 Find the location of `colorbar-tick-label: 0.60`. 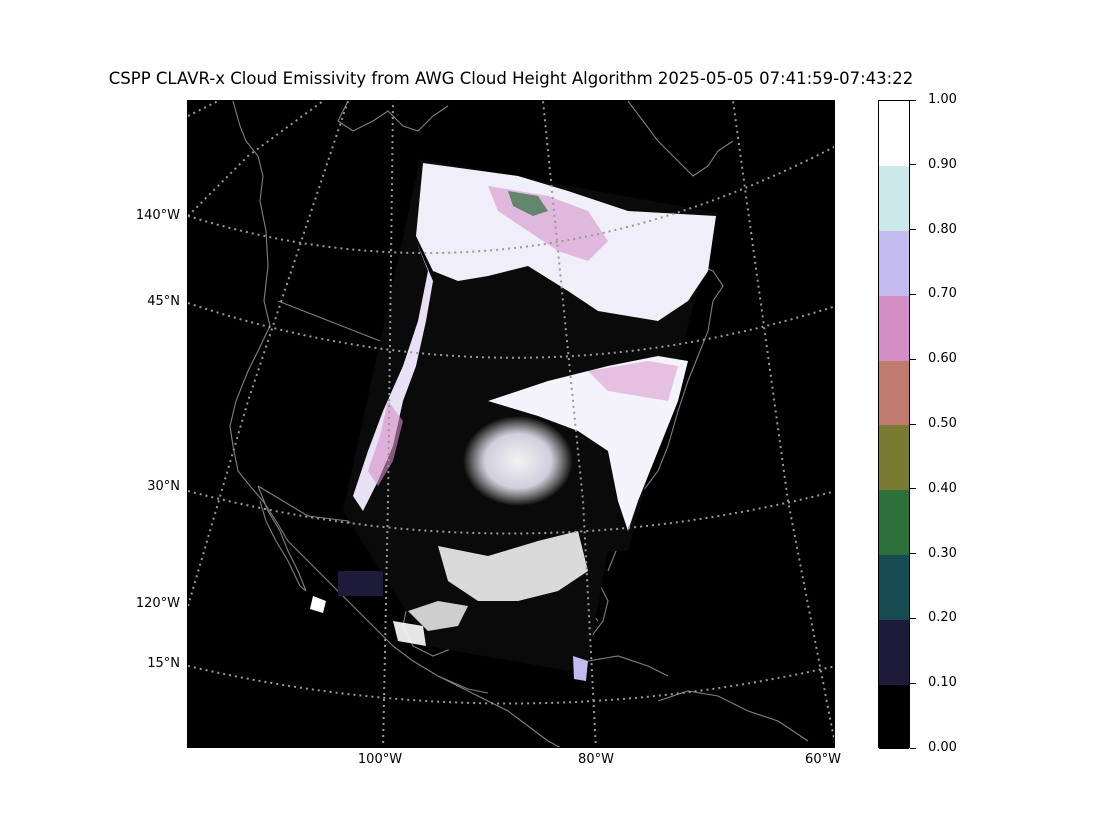

colorbar-tick-label: 0.60 is located at coordinates (942, 359).